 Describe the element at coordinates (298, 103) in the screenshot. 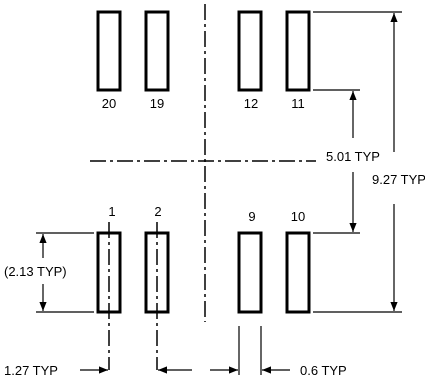

I see `pin-label-11: 11` at that location.